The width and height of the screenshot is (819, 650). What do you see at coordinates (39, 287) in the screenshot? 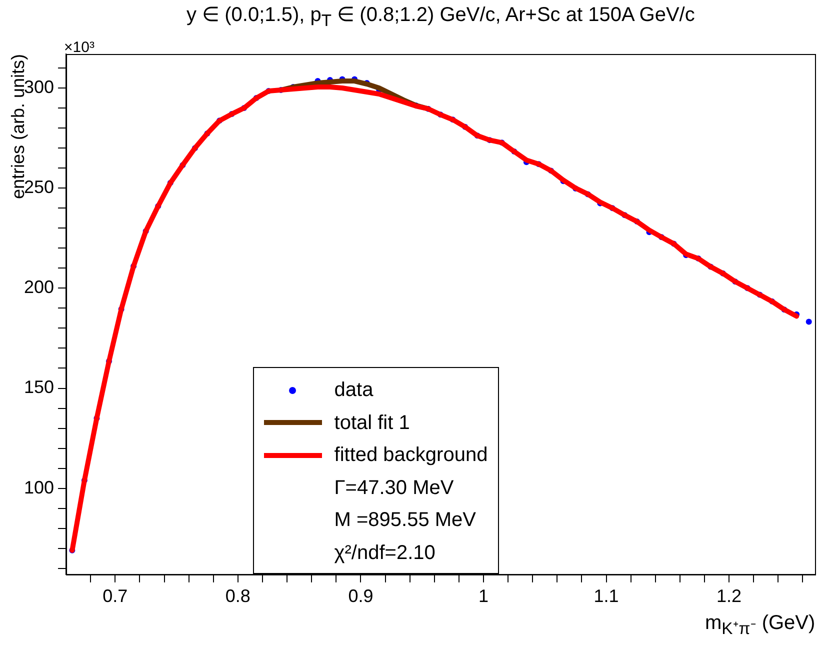
I see `y-tick-label: 200` at bounding box center [39, 287].